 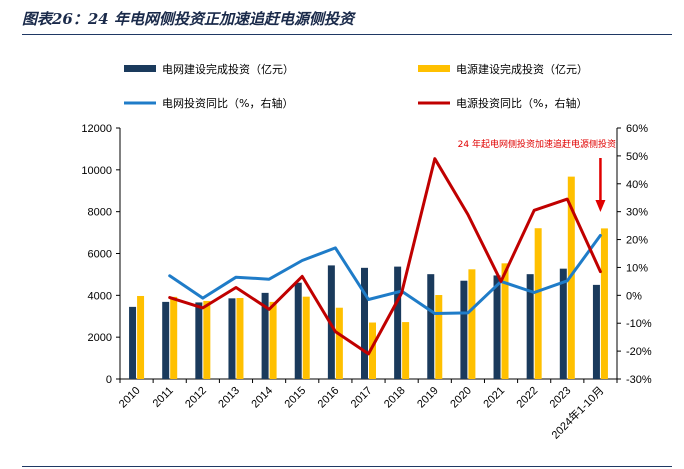 I want to click on y-tick-label-right: 30%, so click(x=637, y=213).